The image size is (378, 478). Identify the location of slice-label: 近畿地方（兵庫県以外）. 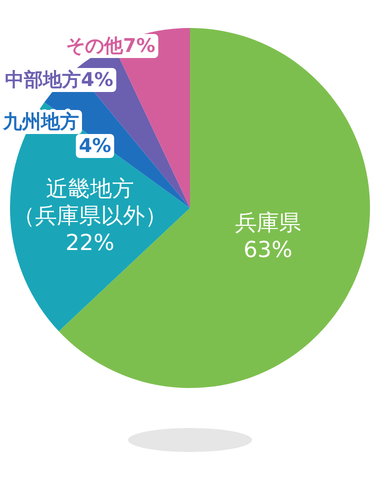
(90, 203).